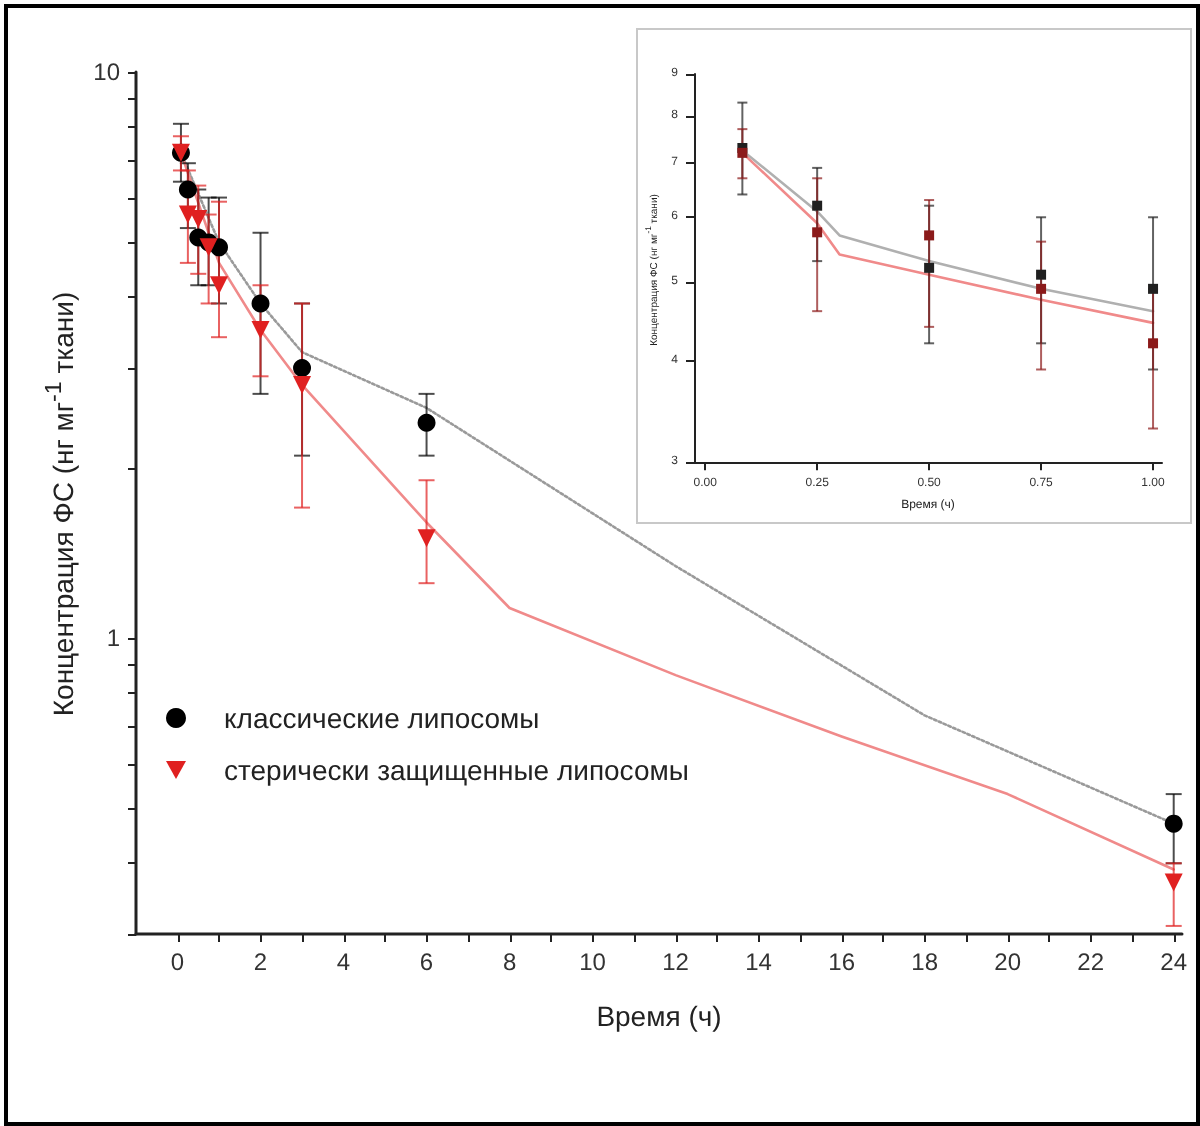  Describe the element at coordinates (842, 962) in the screenshot. I see `x-tick-label: 16` at that location.